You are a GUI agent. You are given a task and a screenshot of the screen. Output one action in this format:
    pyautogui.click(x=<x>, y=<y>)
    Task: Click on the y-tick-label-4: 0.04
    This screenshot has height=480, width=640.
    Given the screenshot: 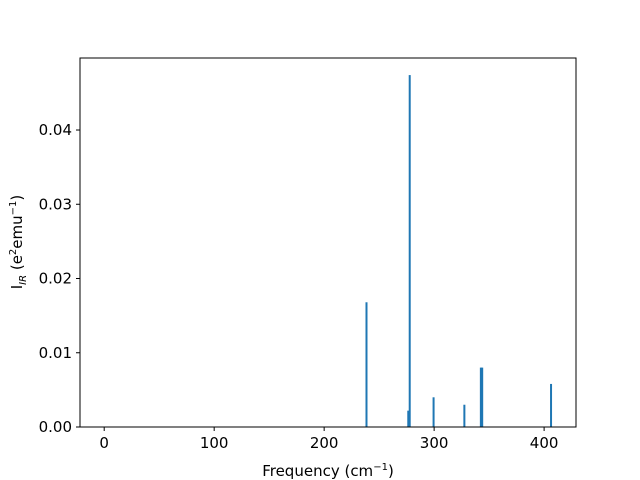 What is the action you would take?
    pyautogui.click(x=55, y=130)
    